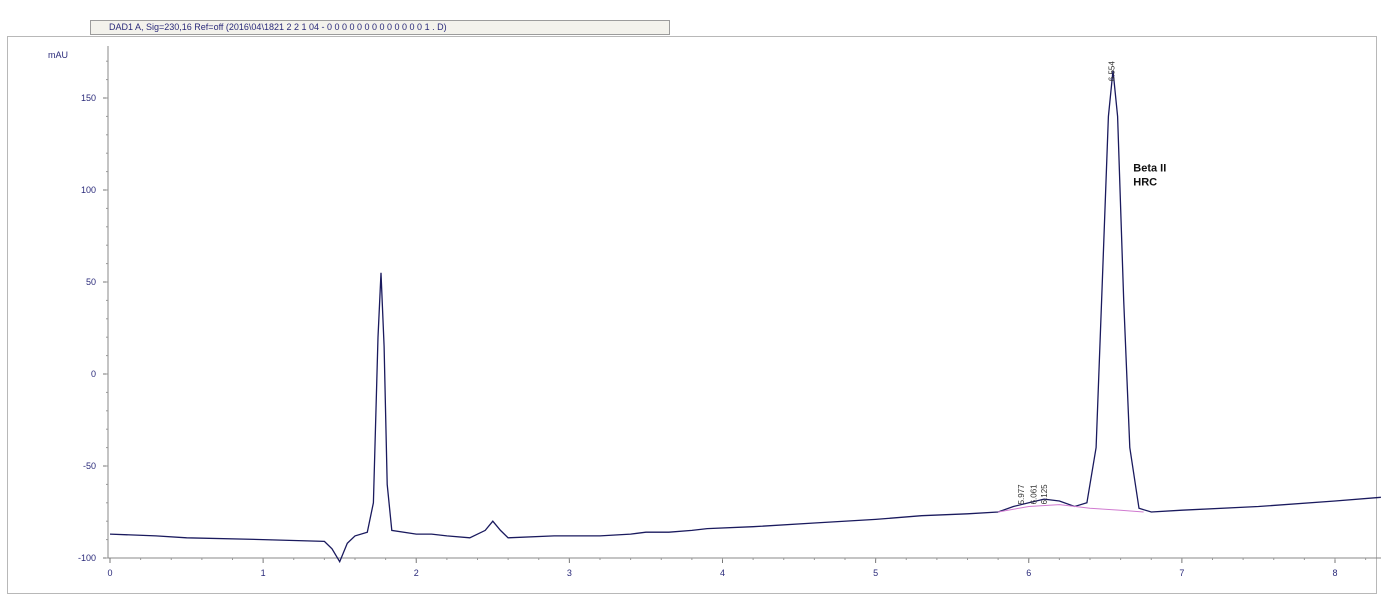 This screenshot has width=1381, height=596. I want to click on y-unit-label: mAU, so click(58, 55).